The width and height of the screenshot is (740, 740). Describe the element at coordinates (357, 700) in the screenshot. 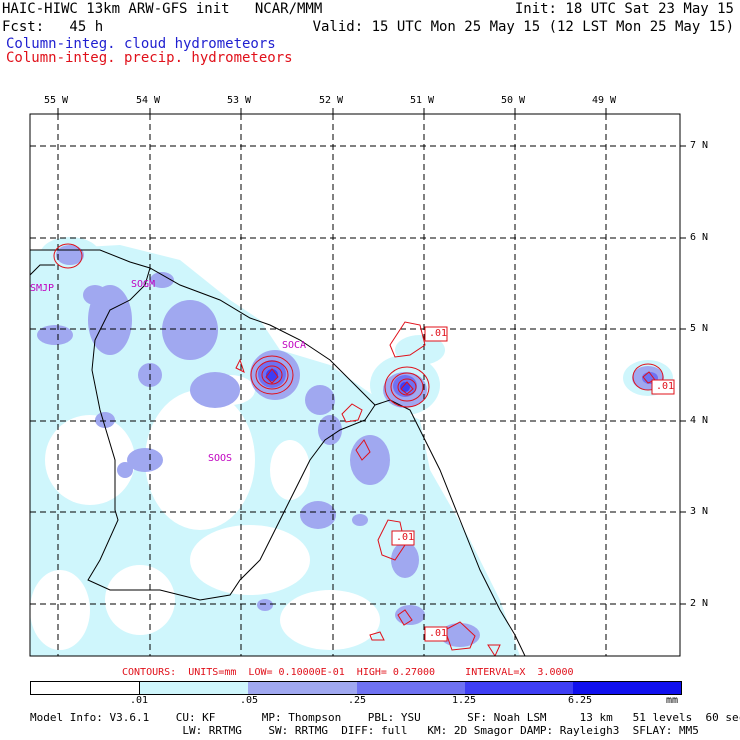

I see `legend-label: .25` at that location.